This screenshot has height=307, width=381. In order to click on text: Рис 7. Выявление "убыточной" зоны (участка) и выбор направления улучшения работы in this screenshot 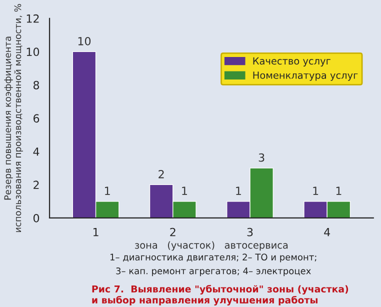, I will do `click(220, 295)`.